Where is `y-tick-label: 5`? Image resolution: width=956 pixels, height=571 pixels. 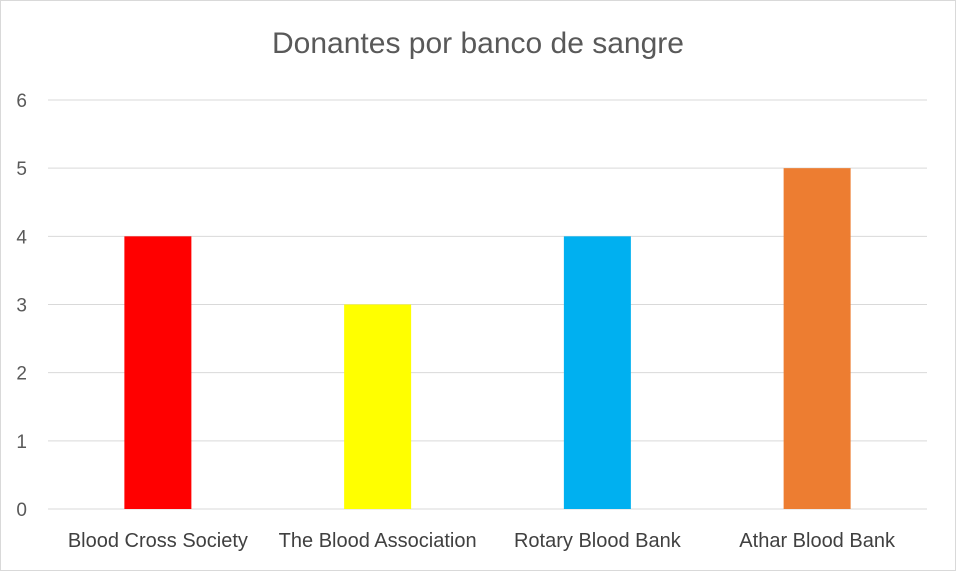
y-tick-label: 5 is located at coordinates (21, 169).